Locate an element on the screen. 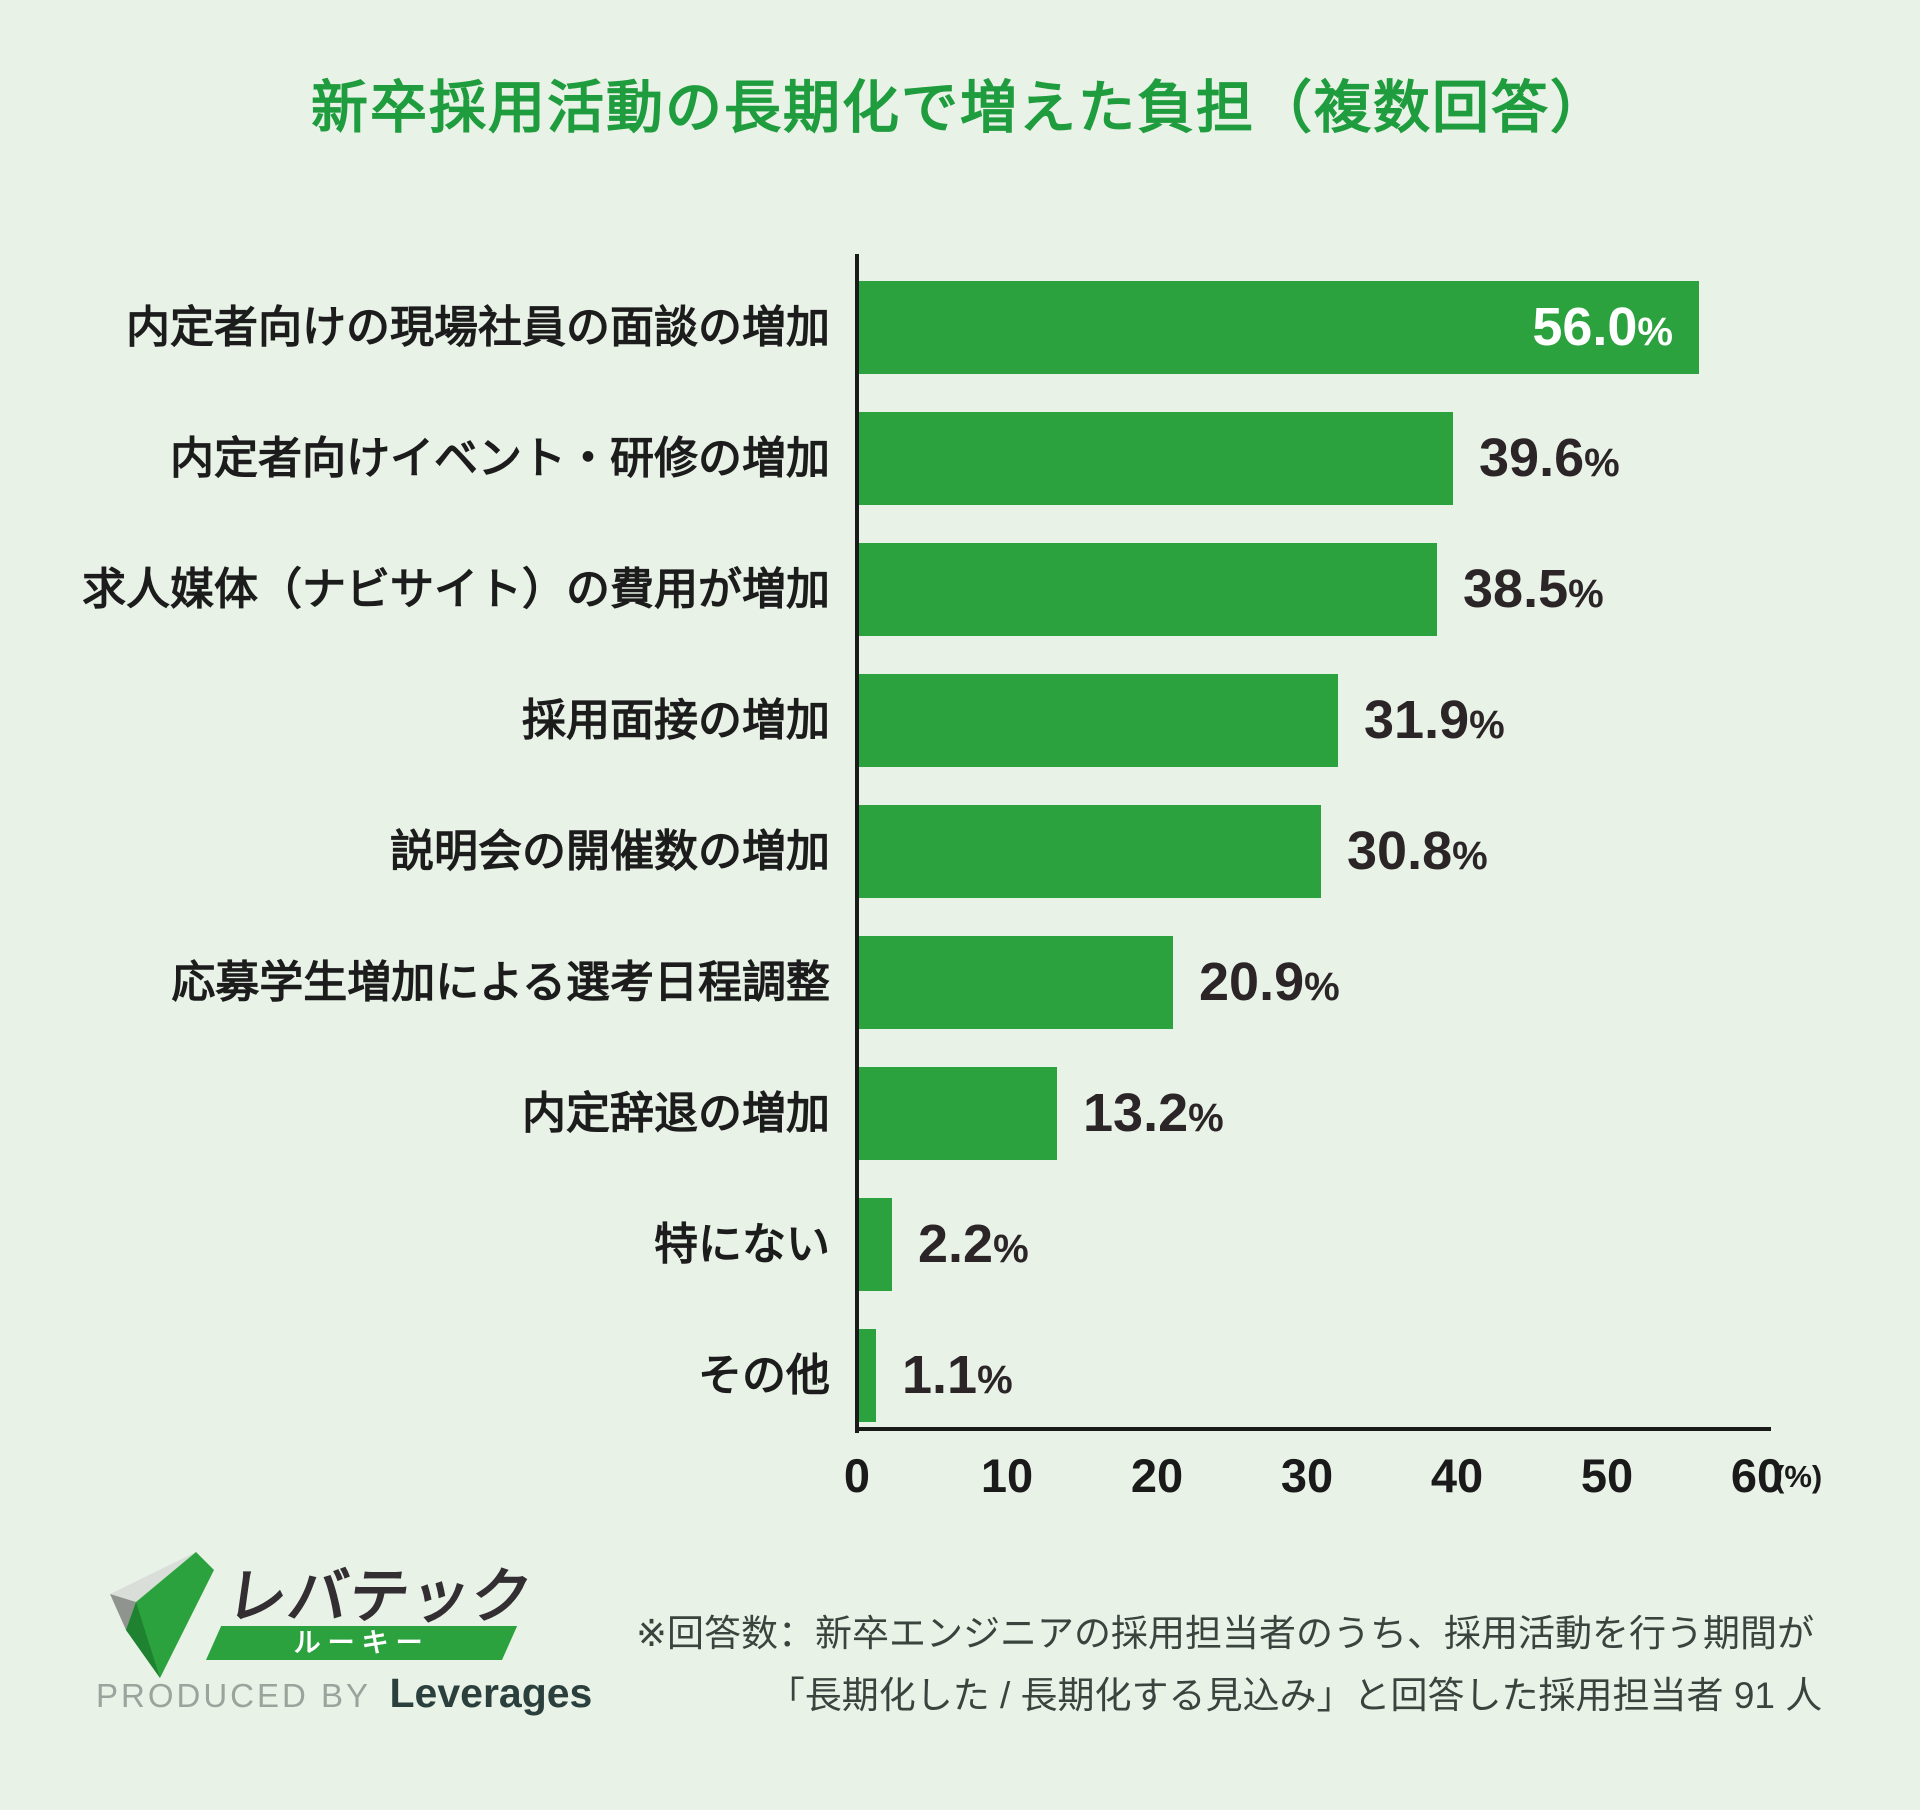 Image resolution: width=1920 pixels, height=1810 pixels. bar-label: 特にない is located at coordinates (742, 1244).